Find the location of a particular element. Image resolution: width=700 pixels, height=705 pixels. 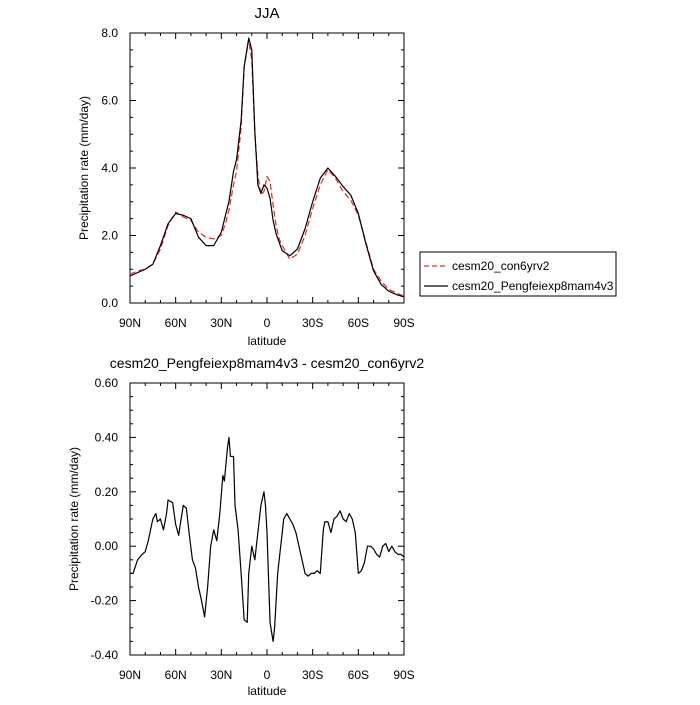

top-xtick-label: 30S is located at coordinates (312, 323).